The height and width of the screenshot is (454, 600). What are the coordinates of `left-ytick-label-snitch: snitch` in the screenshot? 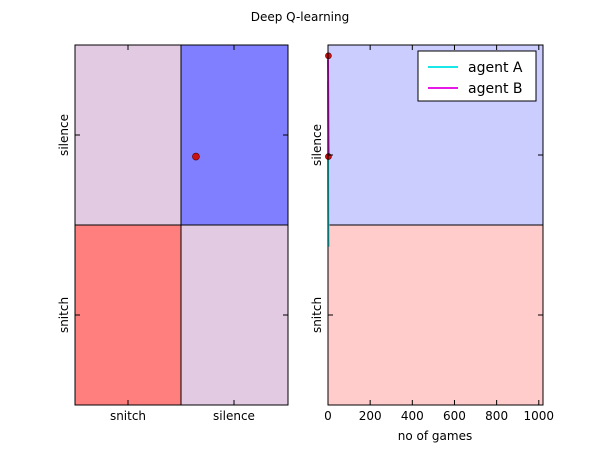 It's located at (64, 315).